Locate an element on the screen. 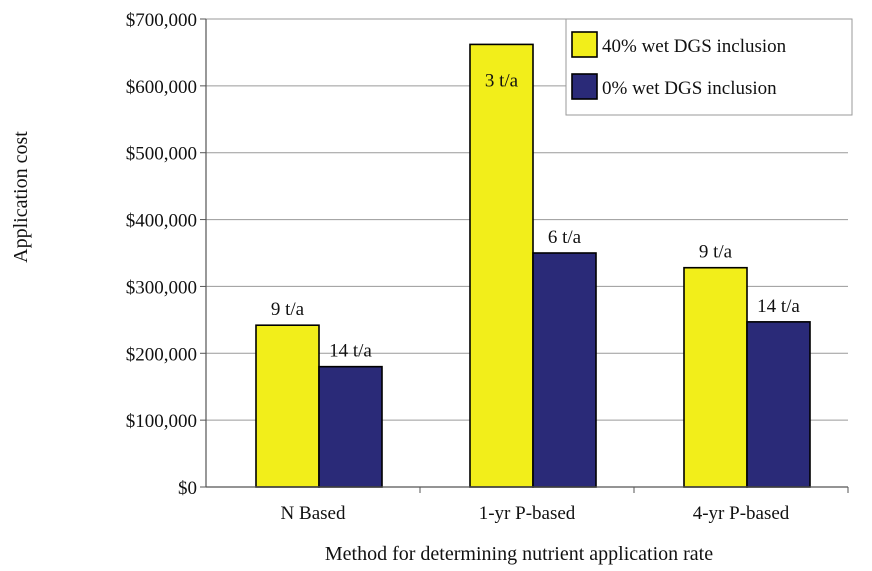  y-tick-label: $600,000 is located at coordinates (161, 87).